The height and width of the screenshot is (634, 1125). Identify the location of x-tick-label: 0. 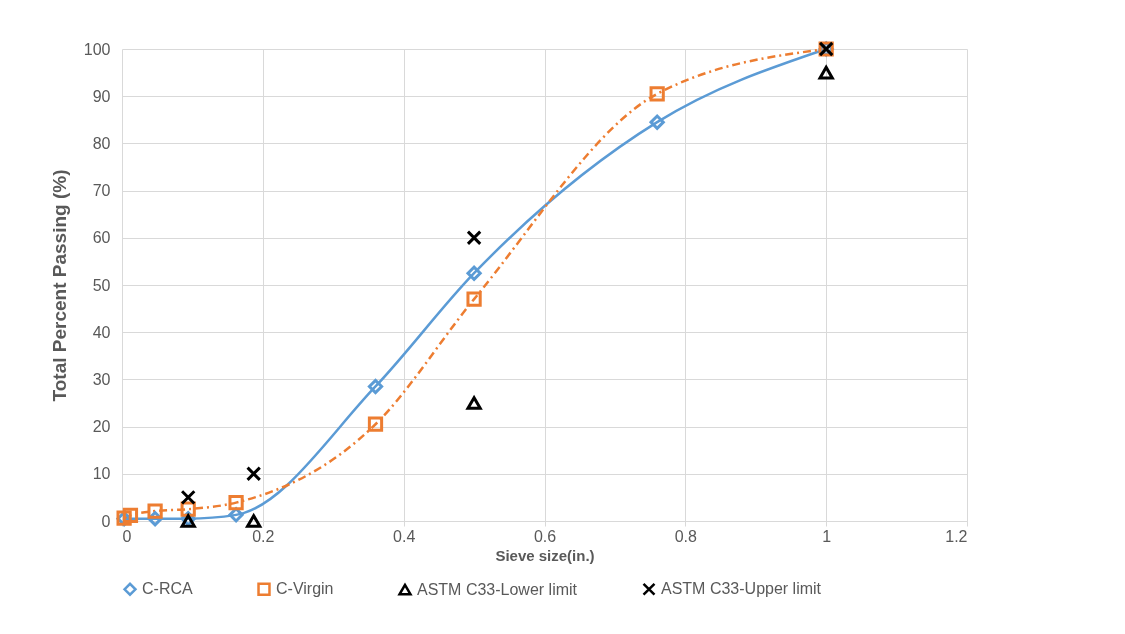
(127, 536).